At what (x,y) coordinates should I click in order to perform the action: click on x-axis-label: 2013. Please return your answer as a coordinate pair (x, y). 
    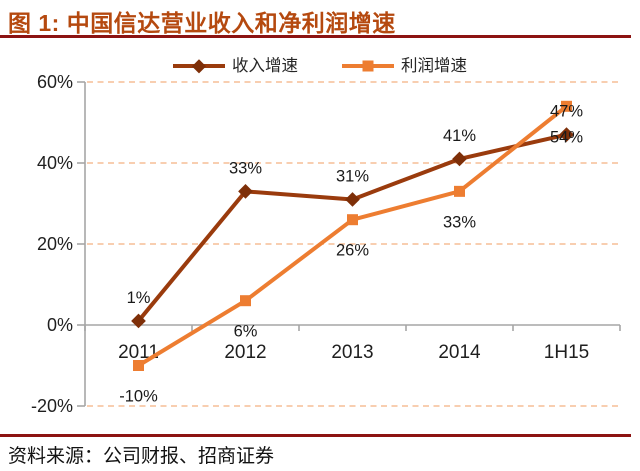
    Looking at the image, I should click on (352, 352).